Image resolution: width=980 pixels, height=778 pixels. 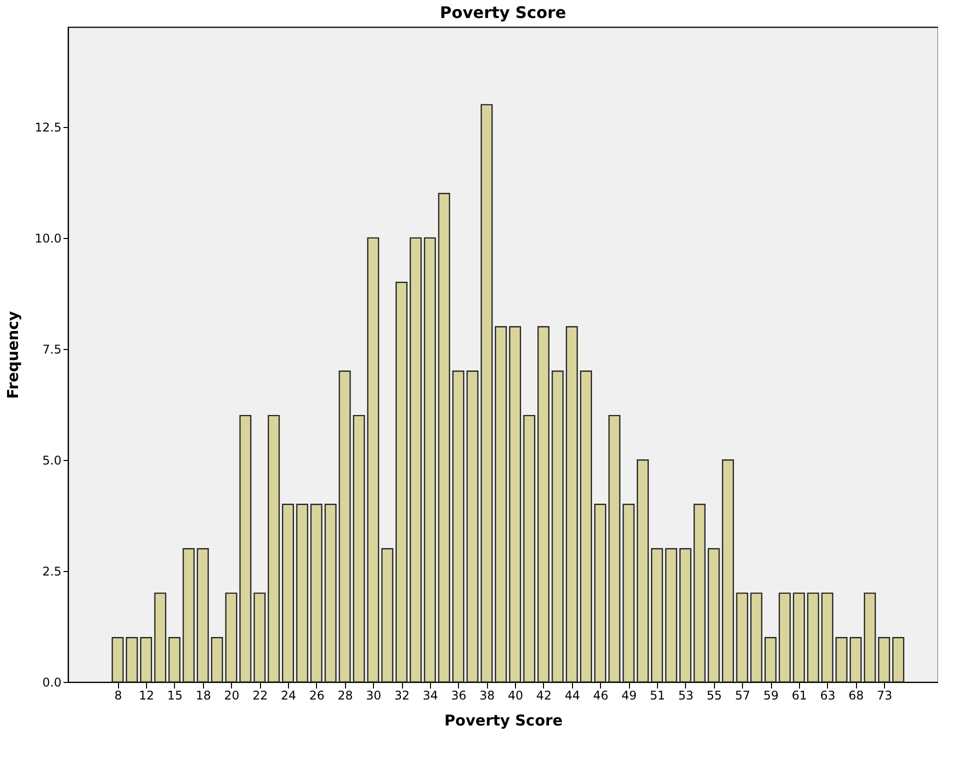 What do you see at coordinates (118, 695) in the screenshot?
I see `x-tick-label: 8` at bounding box center [118, 695].